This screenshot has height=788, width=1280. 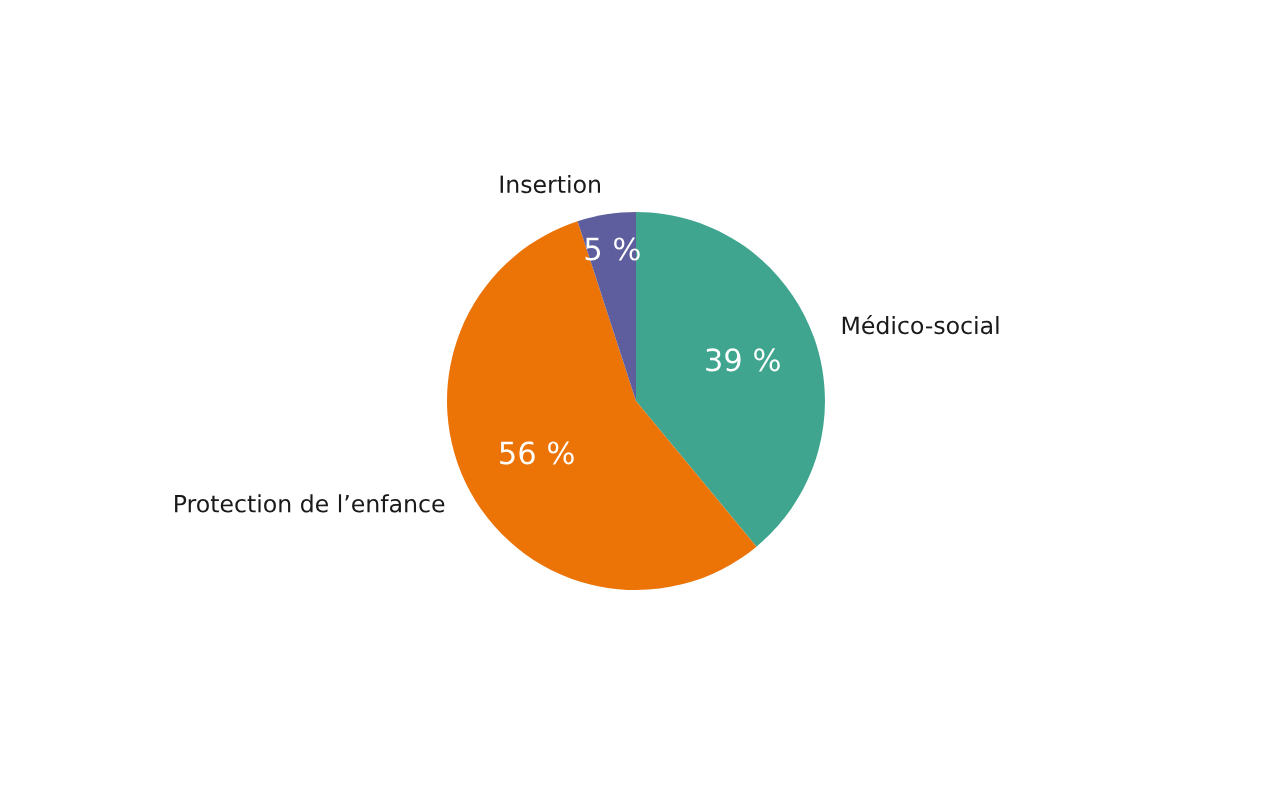 I want to click on slice-label: Médico-social, so click(x=920, y=325).